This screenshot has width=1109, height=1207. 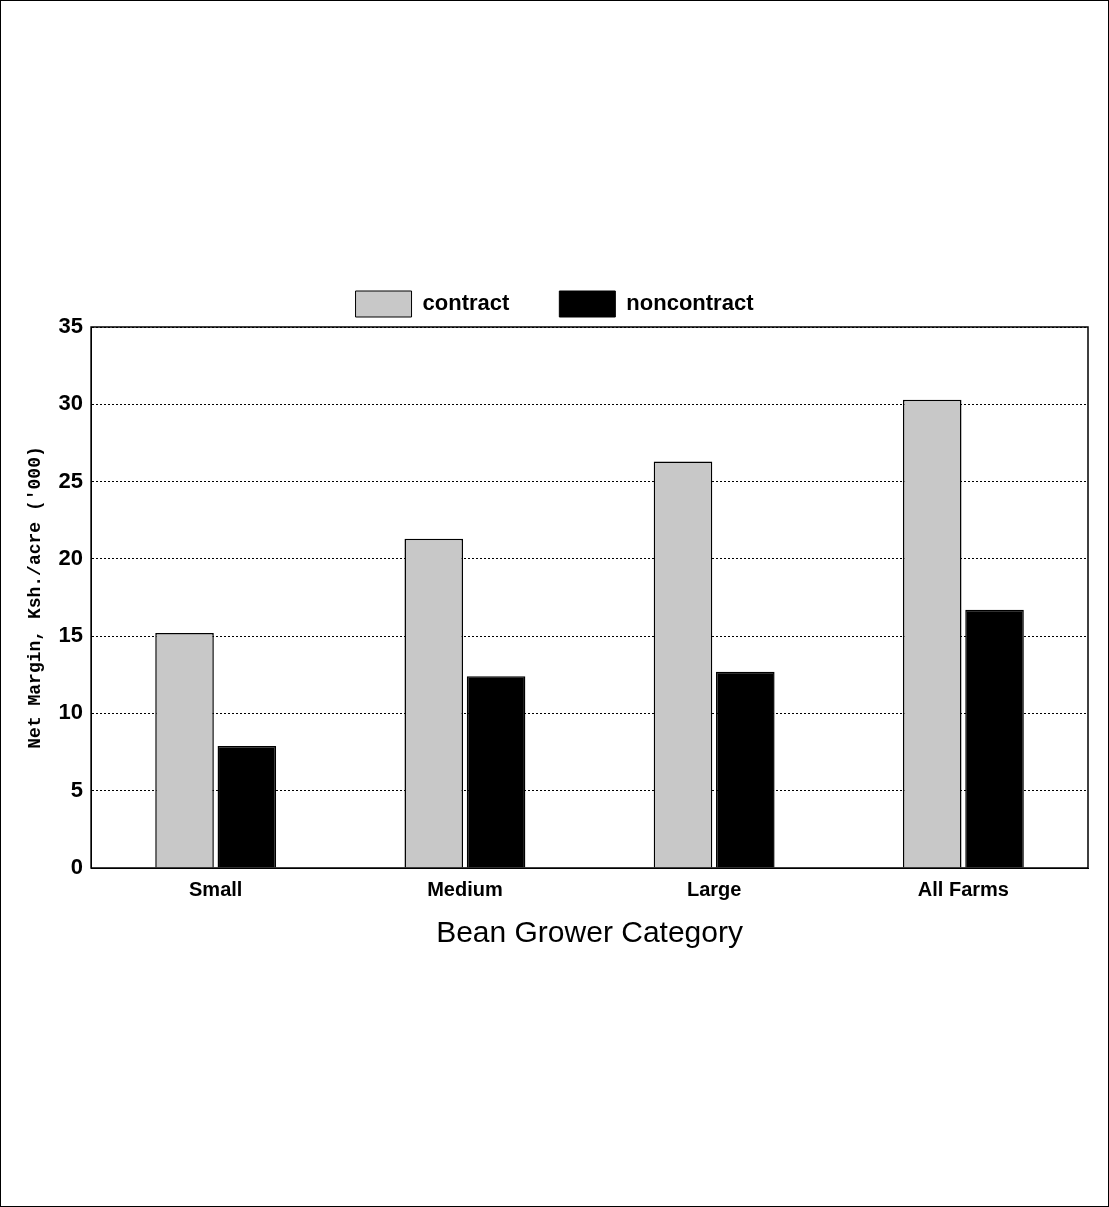 What do you see at coordinates (589, 932) in the screenshot?
I see `x-axis-title: Bean Grower Category` at bounding box center [589, 932].